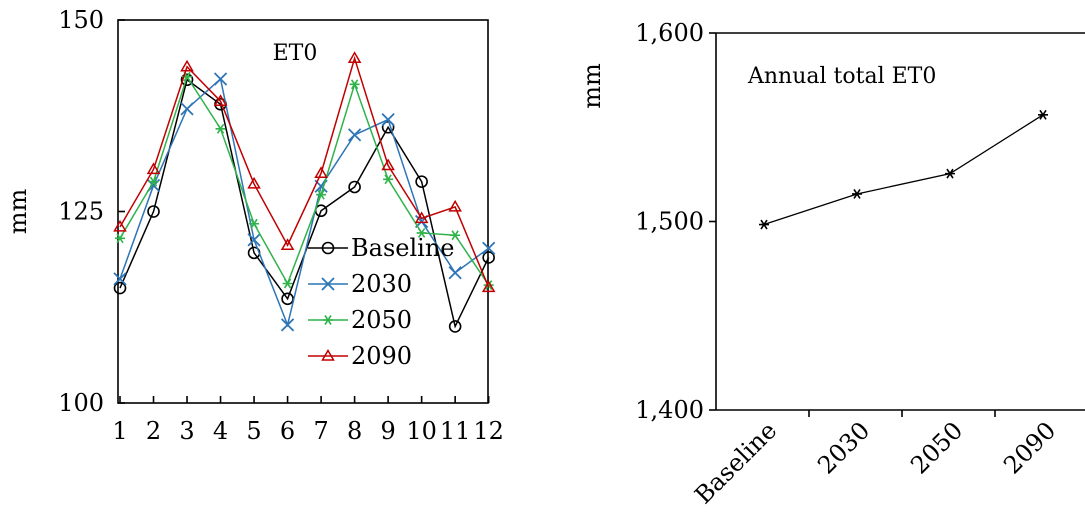 The height and width of the screenshot is (521, 1085). What do you see at coordinates (81, 20) in the screenshot?
I see `y-tick-label: 150` at bounding box center [81, 20].